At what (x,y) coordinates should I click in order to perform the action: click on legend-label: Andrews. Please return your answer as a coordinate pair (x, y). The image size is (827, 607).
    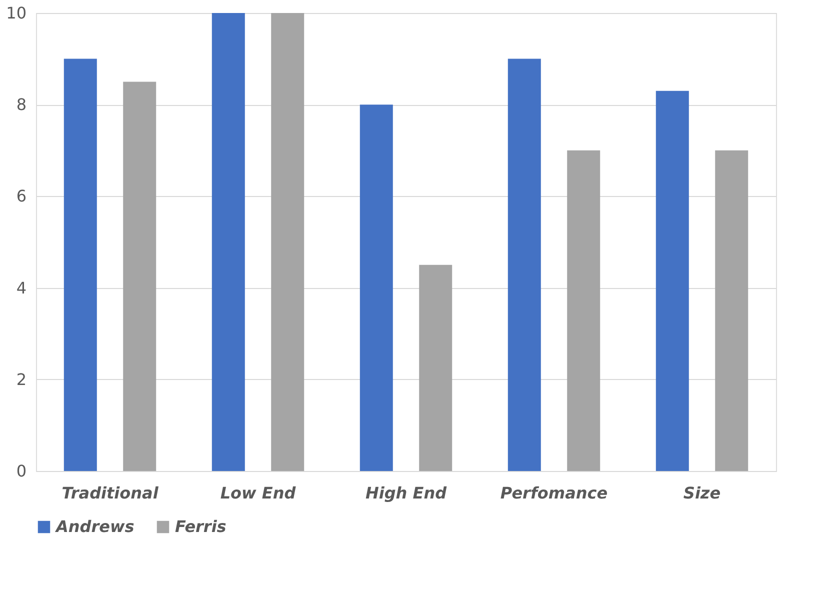
    Looking at the image, I should click on (94, 526).